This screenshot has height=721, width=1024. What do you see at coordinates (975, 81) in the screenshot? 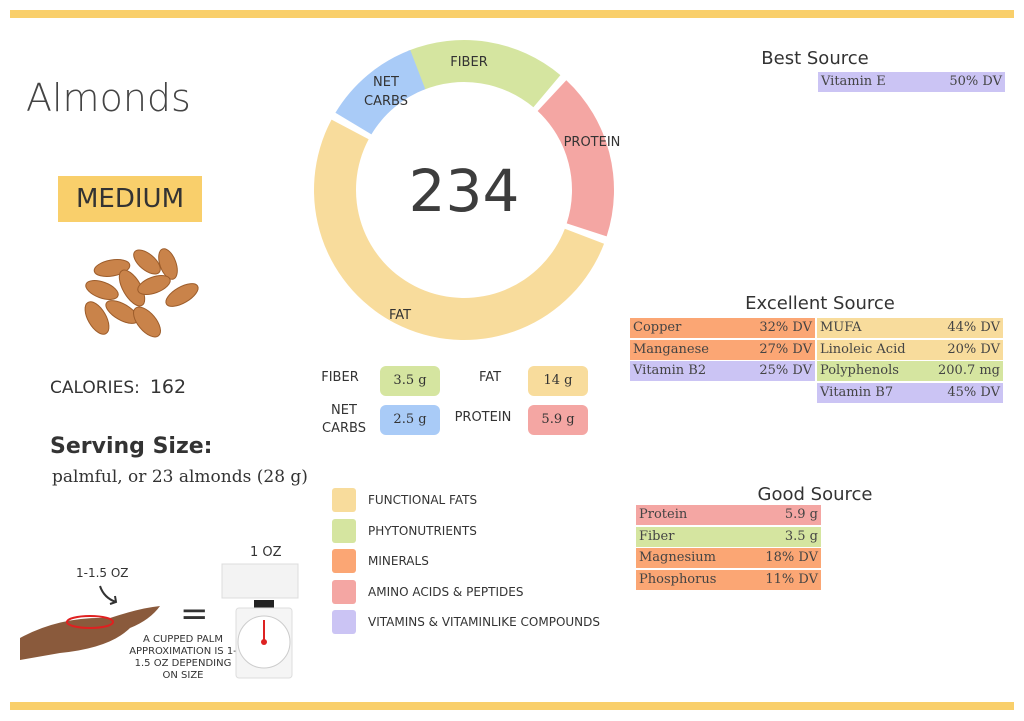
I see `nutrient-value: 50% DV` at bounding box center [975, 81].